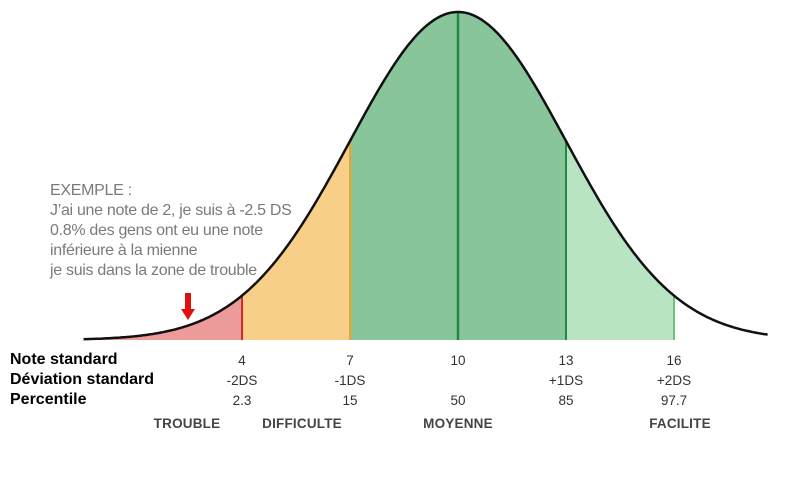  What do you see at coordinates (48, 399) in the screenshot?
I see `row-label-percentile: Percentile` at bounding box center [48, 399].